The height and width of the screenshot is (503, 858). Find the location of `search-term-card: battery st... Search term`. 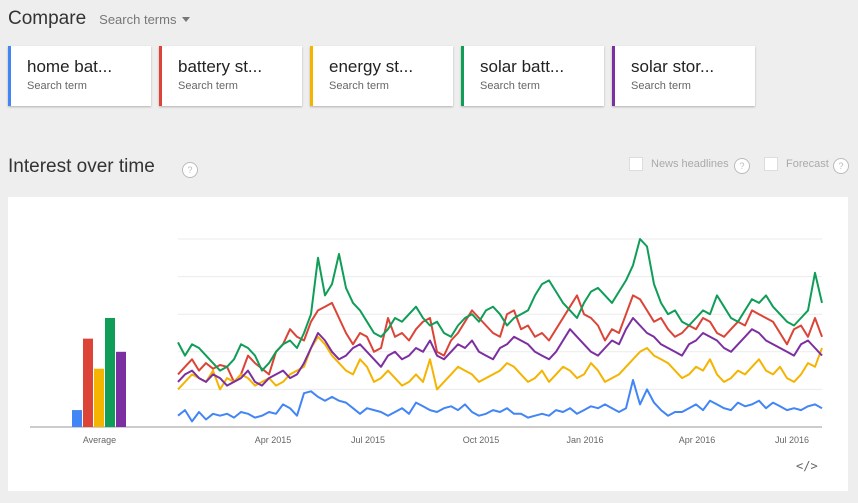

search-term-card: battery st... Search term is located at coordinates (230, 76).